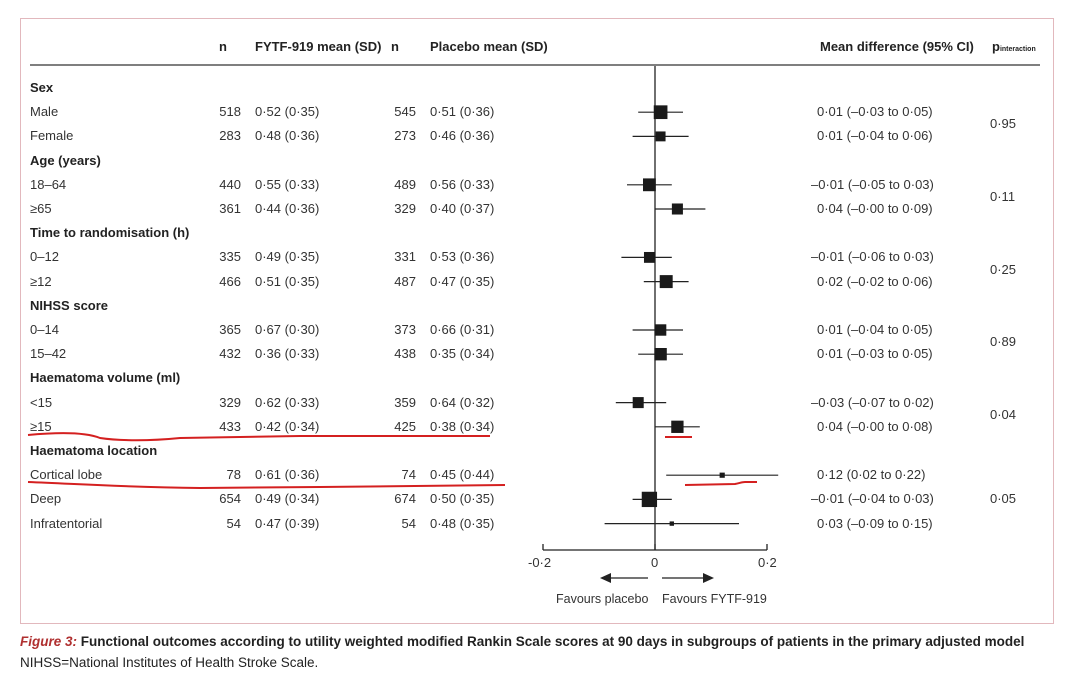 Image resolution: width=1080 pixels, height=685 pixels. What do you see at coordinates (875, 281) in the screenshot?
I see `mean-difference: 0·02 (–0·02 to 0·06)` at bounding box center [875, 281].